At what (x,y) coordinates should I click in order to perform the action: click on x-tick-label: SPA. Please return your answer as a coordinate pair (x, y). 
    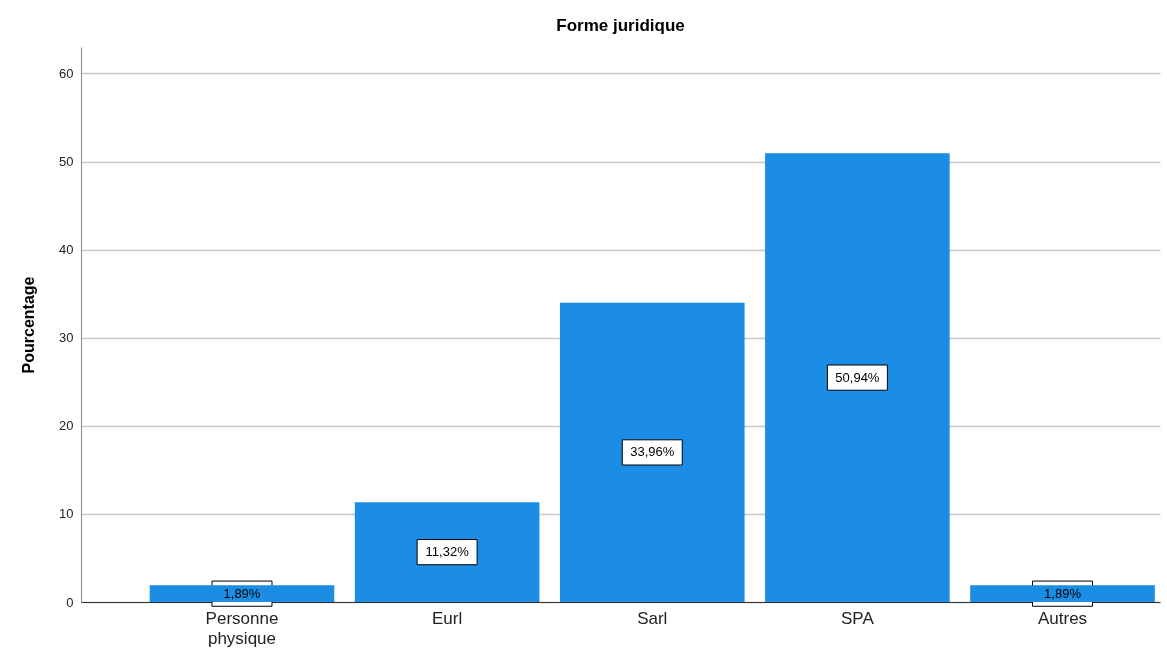
    Looking at the image, I should click on (858, 618).